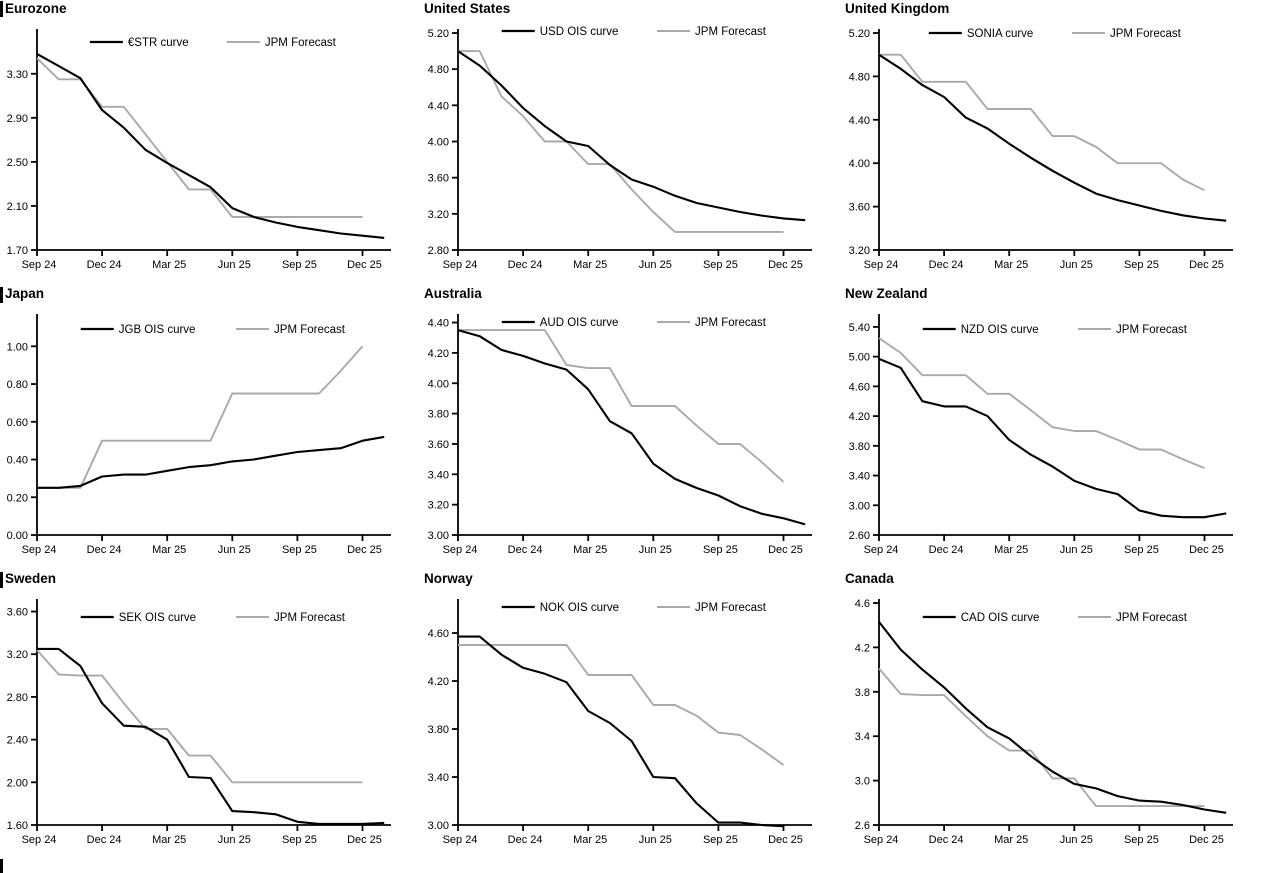  What do you see at coordinates (1000, 618) in the screenshot?
I see `legend-label: CAD OIS curve` at bounding box center [1000, 618].